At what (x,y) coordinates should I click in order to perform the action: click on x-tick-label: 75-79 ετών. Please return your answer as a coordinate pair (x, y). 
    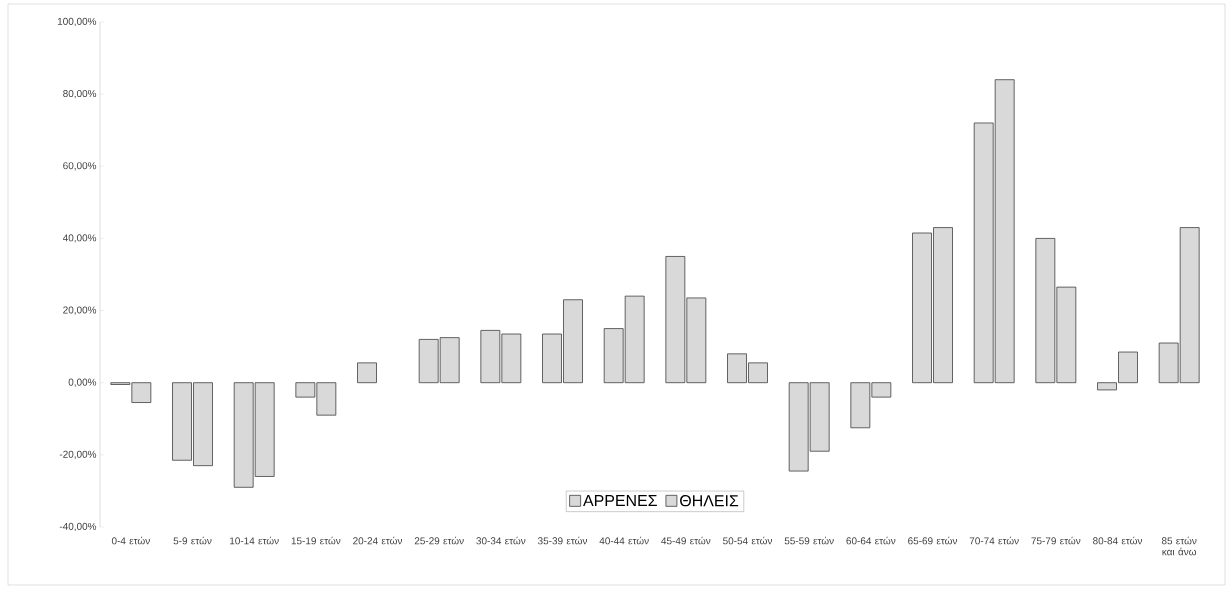
    Looking at the image, I should click on (1056, 540).